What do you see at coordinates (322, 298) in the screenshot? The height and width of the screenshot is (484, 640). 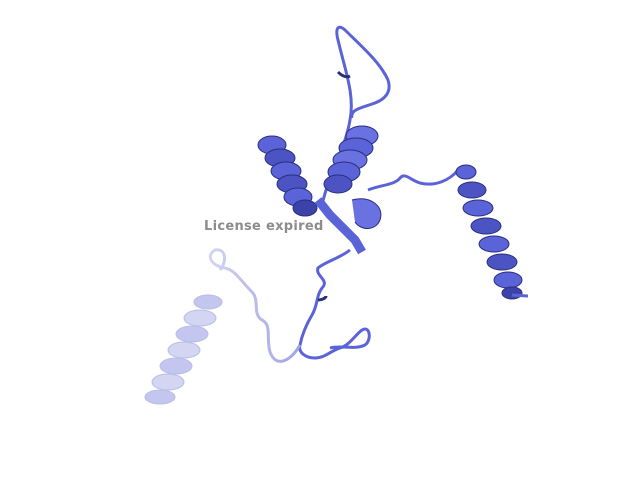 I see `lower-loop-dark` at bounding box center [322, 298].